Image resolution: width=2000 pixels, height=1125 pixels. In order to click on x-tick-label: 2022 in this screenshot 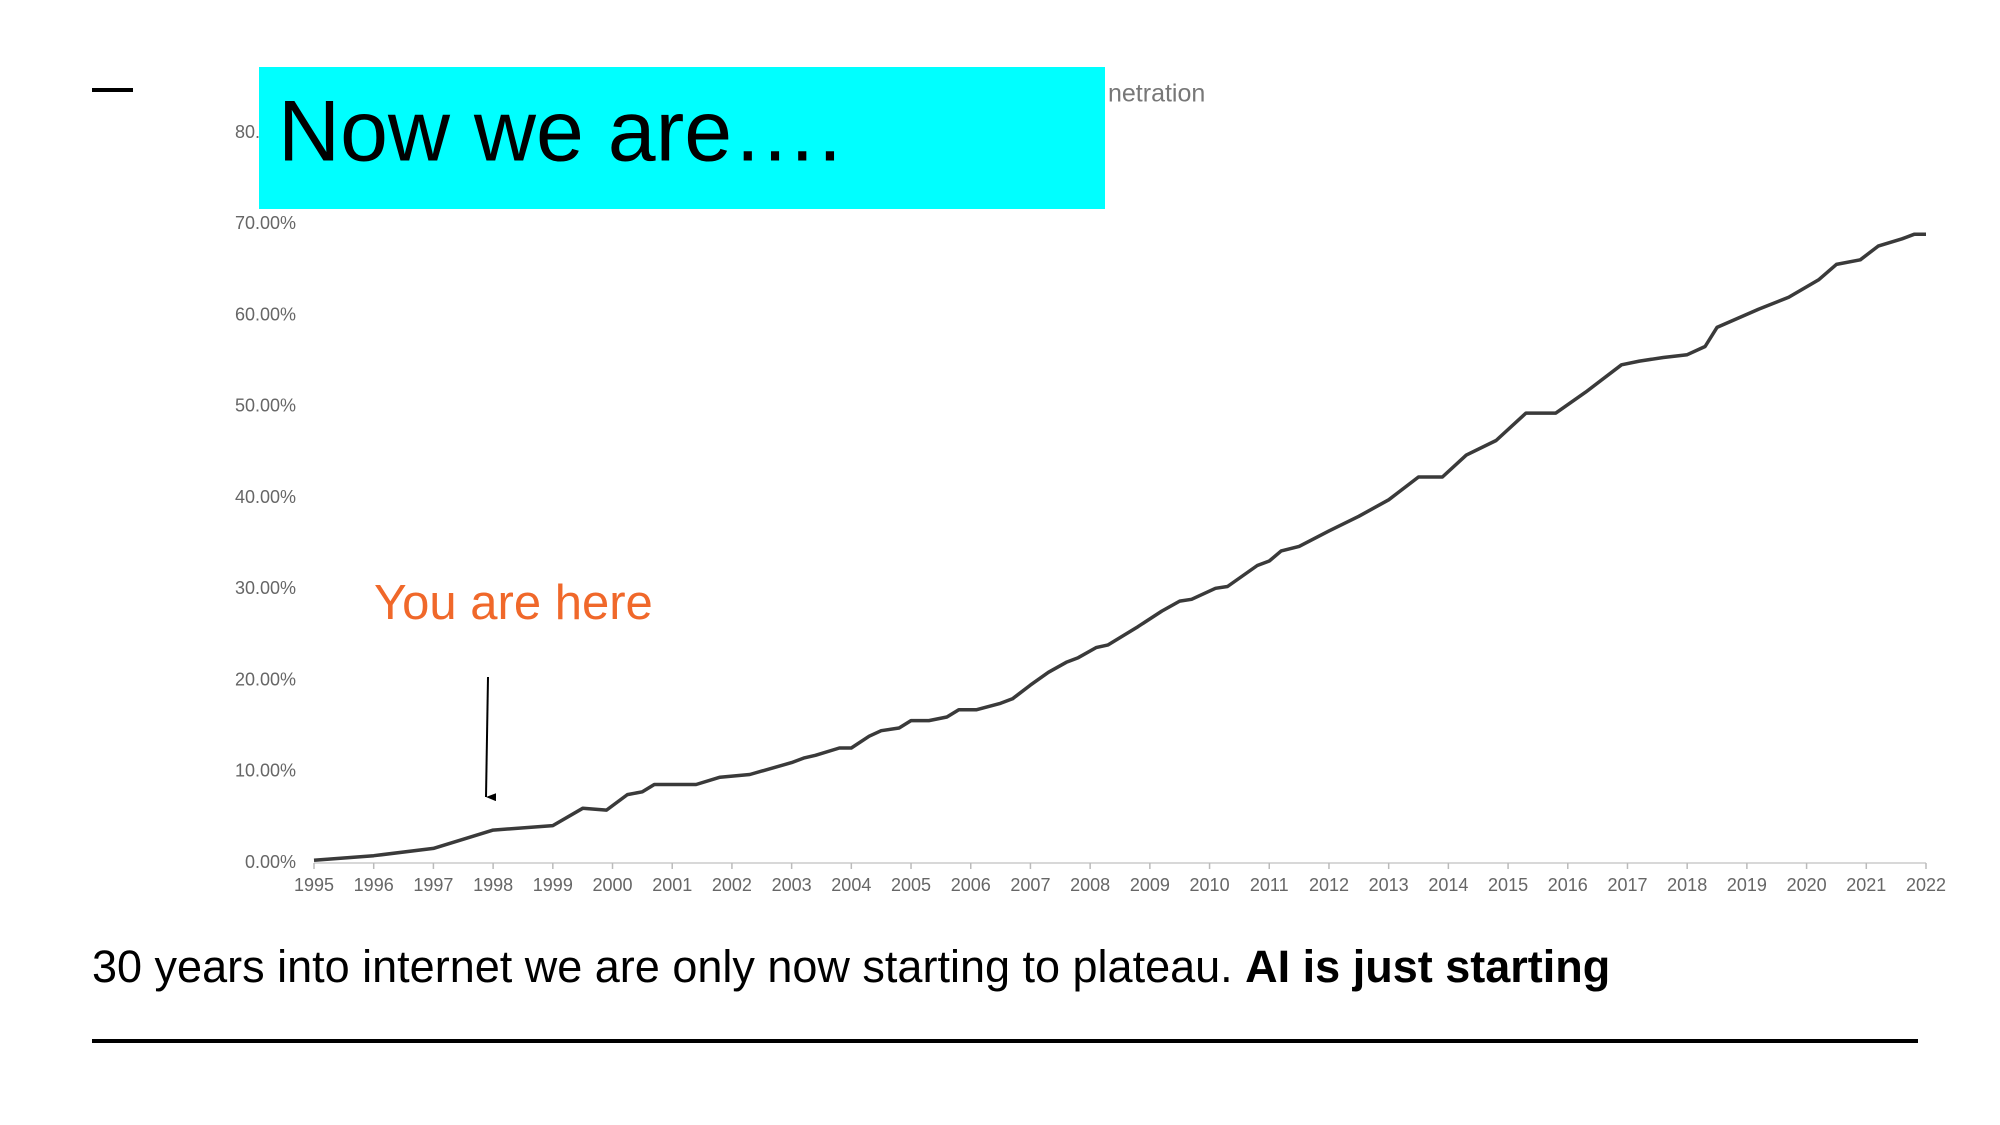, I will do `click(1926, 885)`.